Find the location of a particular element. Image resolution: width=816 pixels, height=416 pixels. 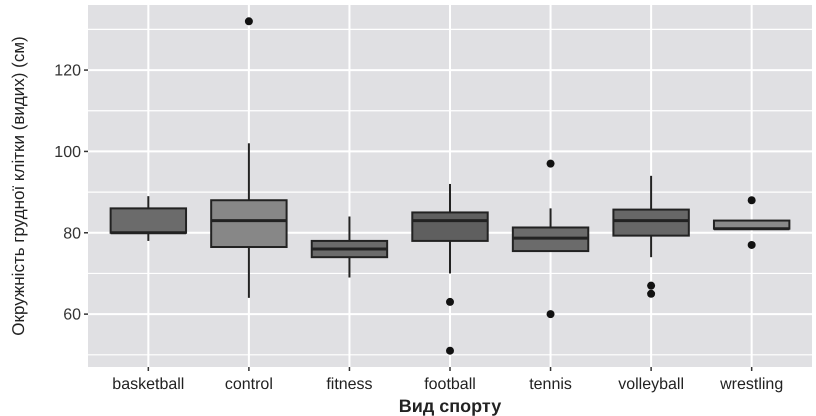

x-tick-label: football is located at coordinates (450, 384).